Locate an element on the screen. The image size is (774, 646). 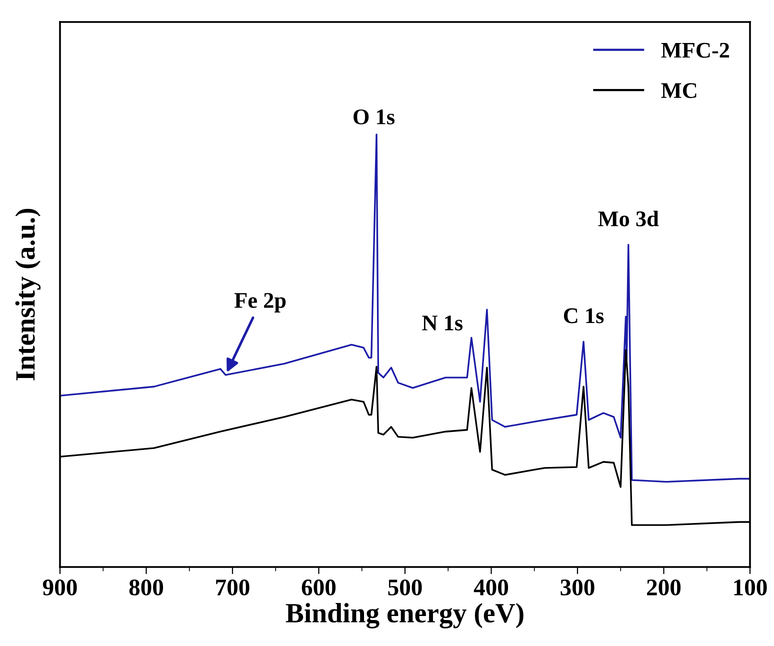
x-tick-label: 900 is located at coordinates (59, 587).